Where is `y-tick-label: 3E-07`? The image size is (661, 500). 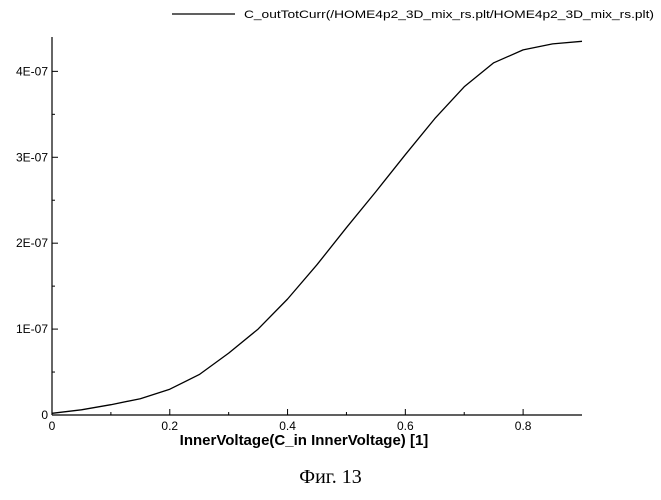 y-tick-label: 3E-07 is located at coordinates (32, 157).